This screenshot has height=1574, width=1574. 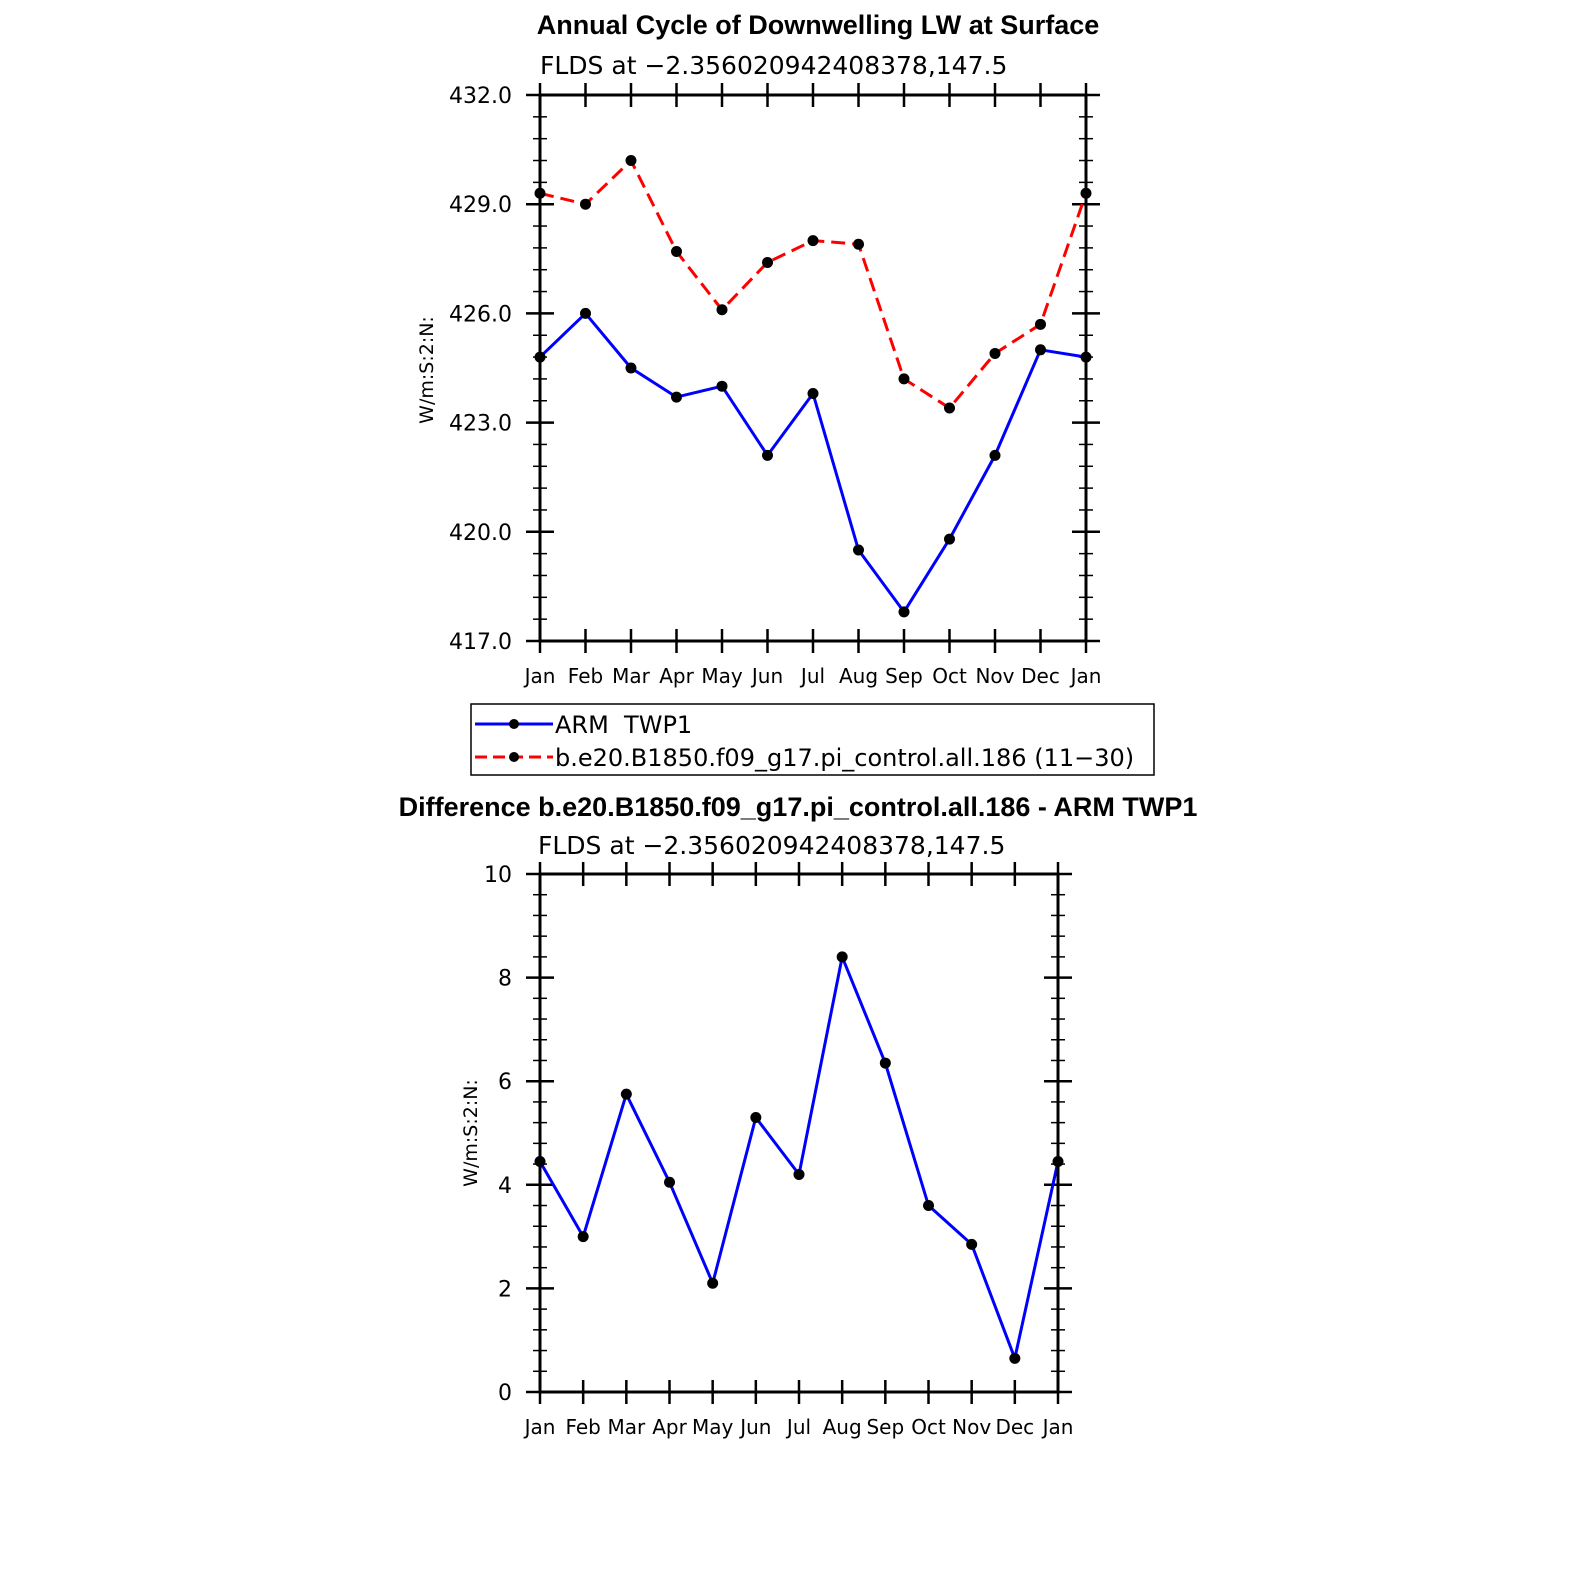 What do you see at coordinates (505, 1393) in the screenshot?
I see `y-tick-label: 0` at bounding box center [505, 1393].